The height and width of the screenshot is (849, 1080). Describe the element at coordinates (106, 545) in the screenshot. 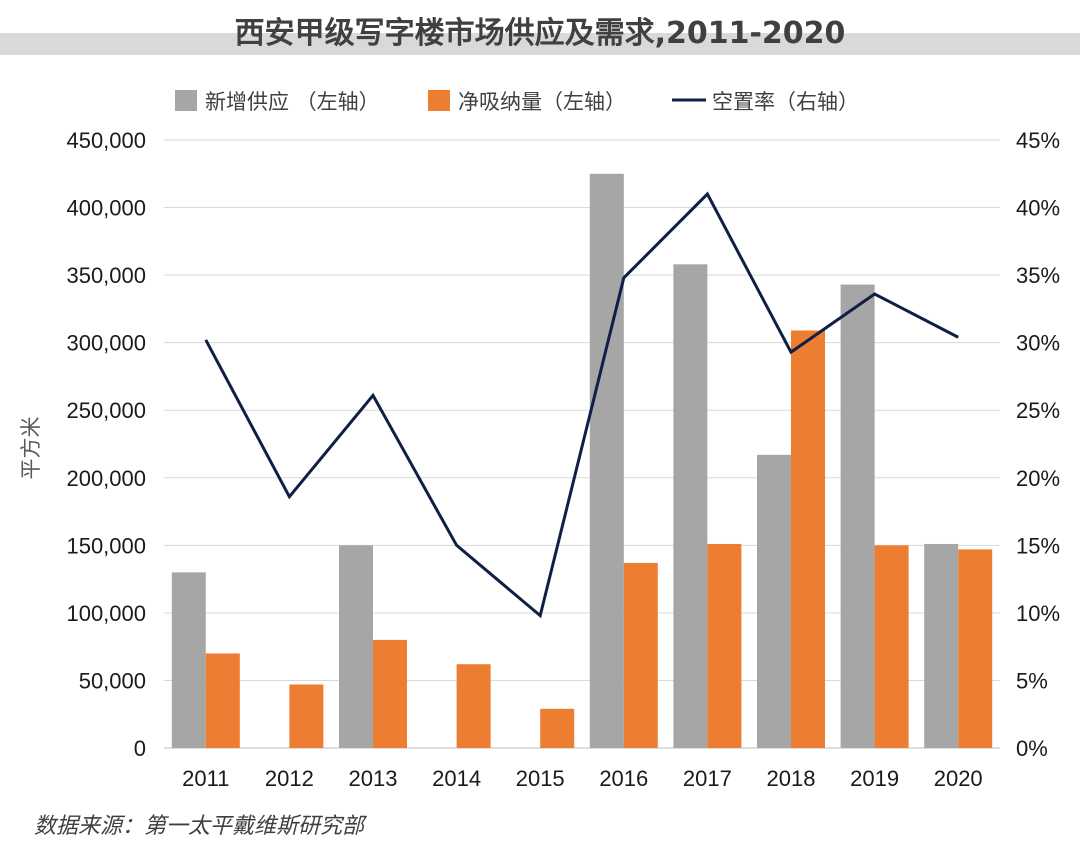

I see `left-tick-label: 150,000` at that location.